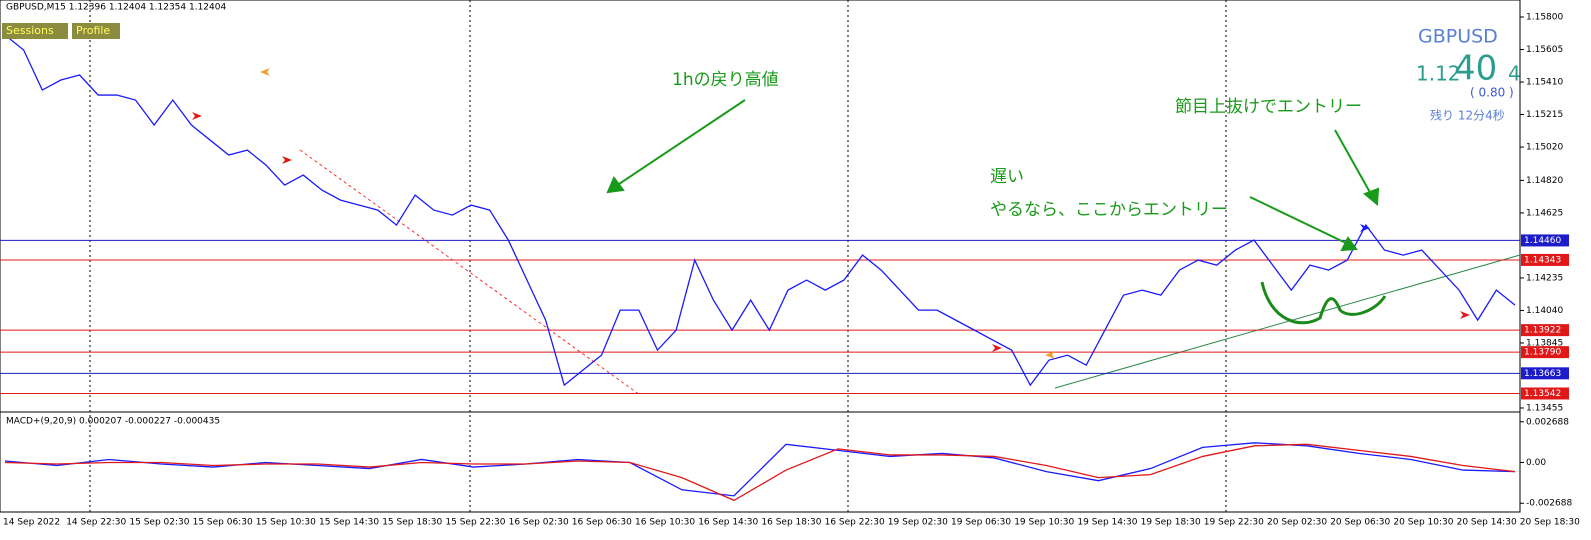 The image size is (1591, 540). Describe the element at coordinates (1544, 18) in the screenshot. I see `y-tick-label: 1.15800` at that location.